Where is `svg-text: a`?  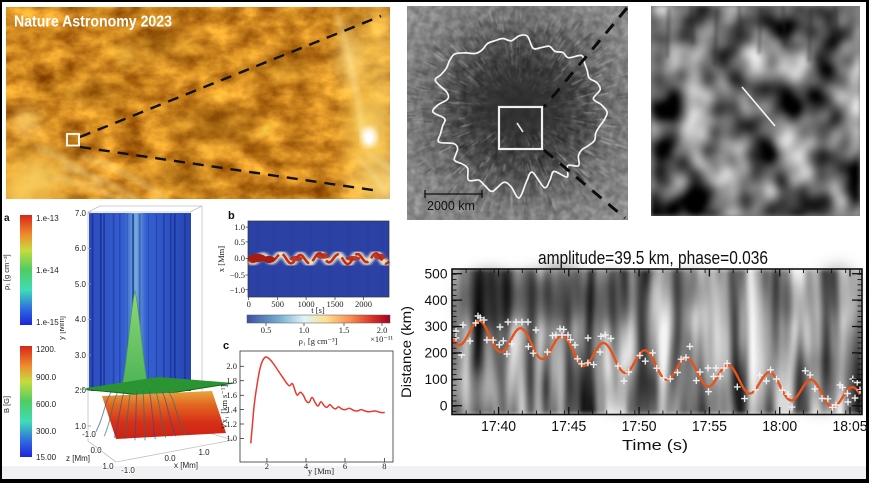 svg-text: a is located at coordinates (7, 218).